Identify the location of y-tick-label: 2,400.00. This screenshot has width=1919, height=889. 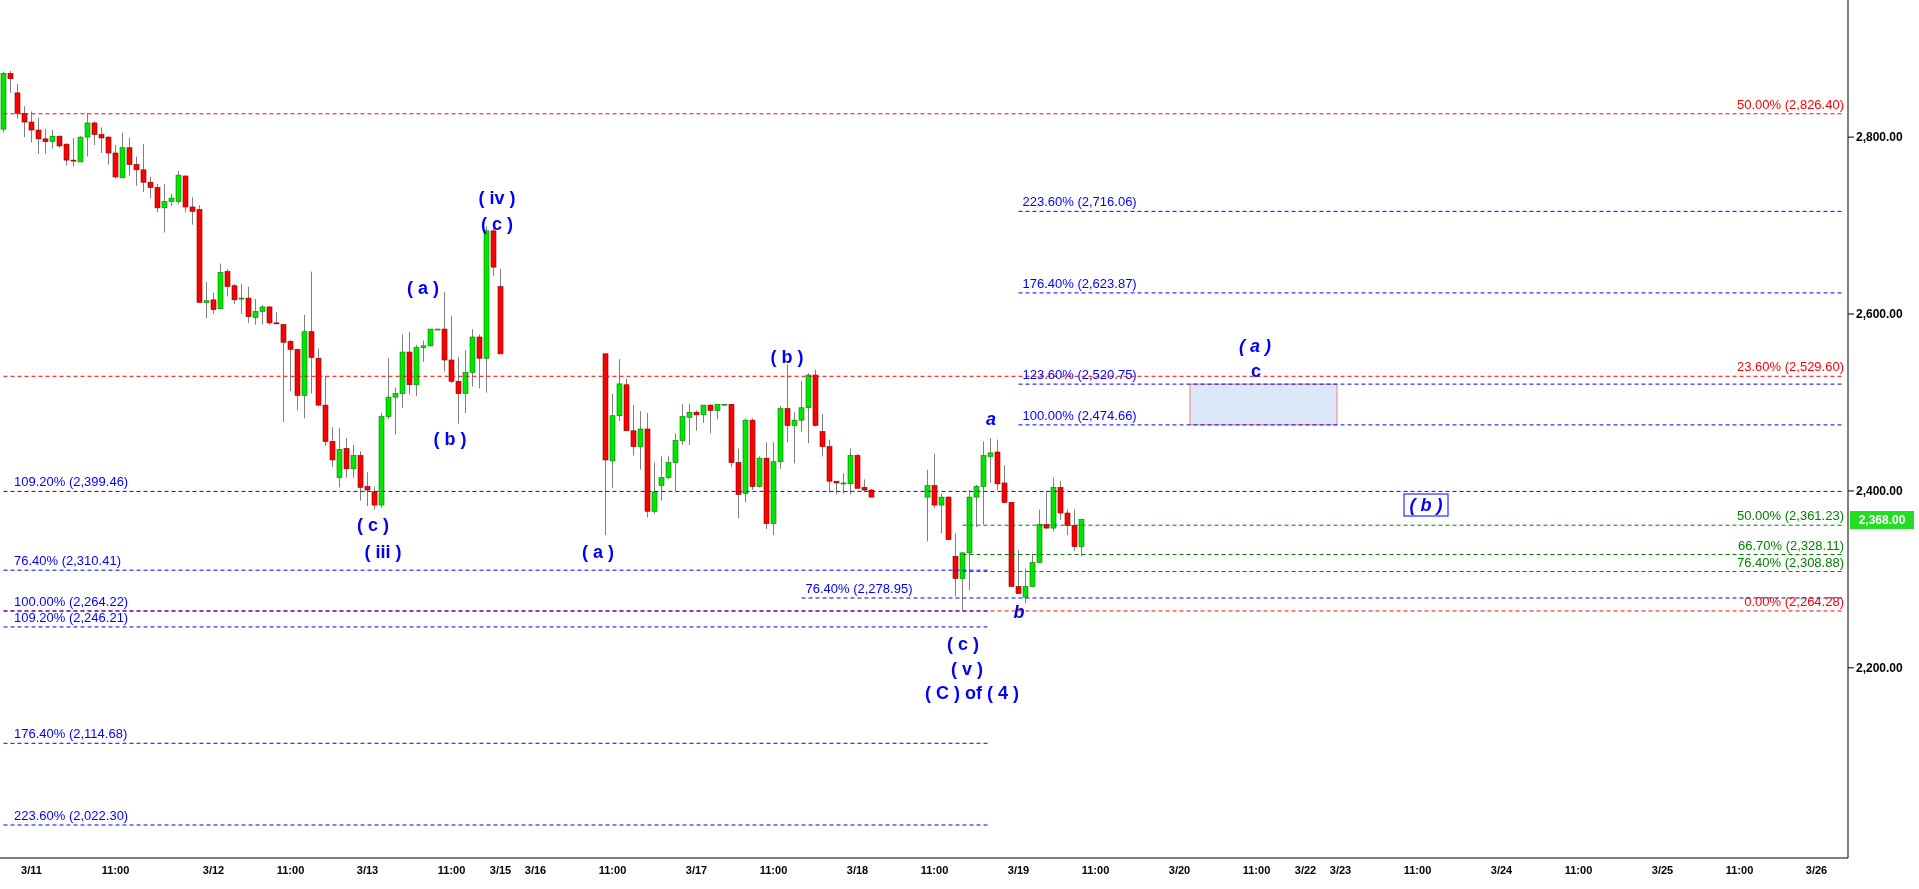
(1880, 491).